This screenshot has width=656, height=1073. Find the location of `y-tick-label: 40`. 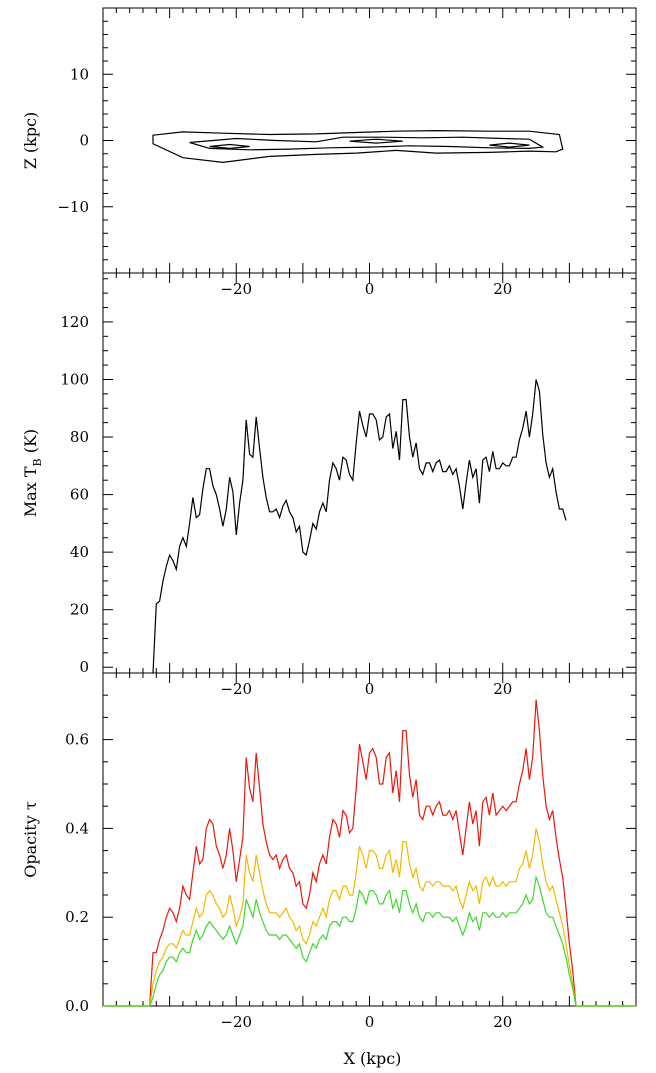

y-tick-label: 40 is located at coordinates (79, 552).